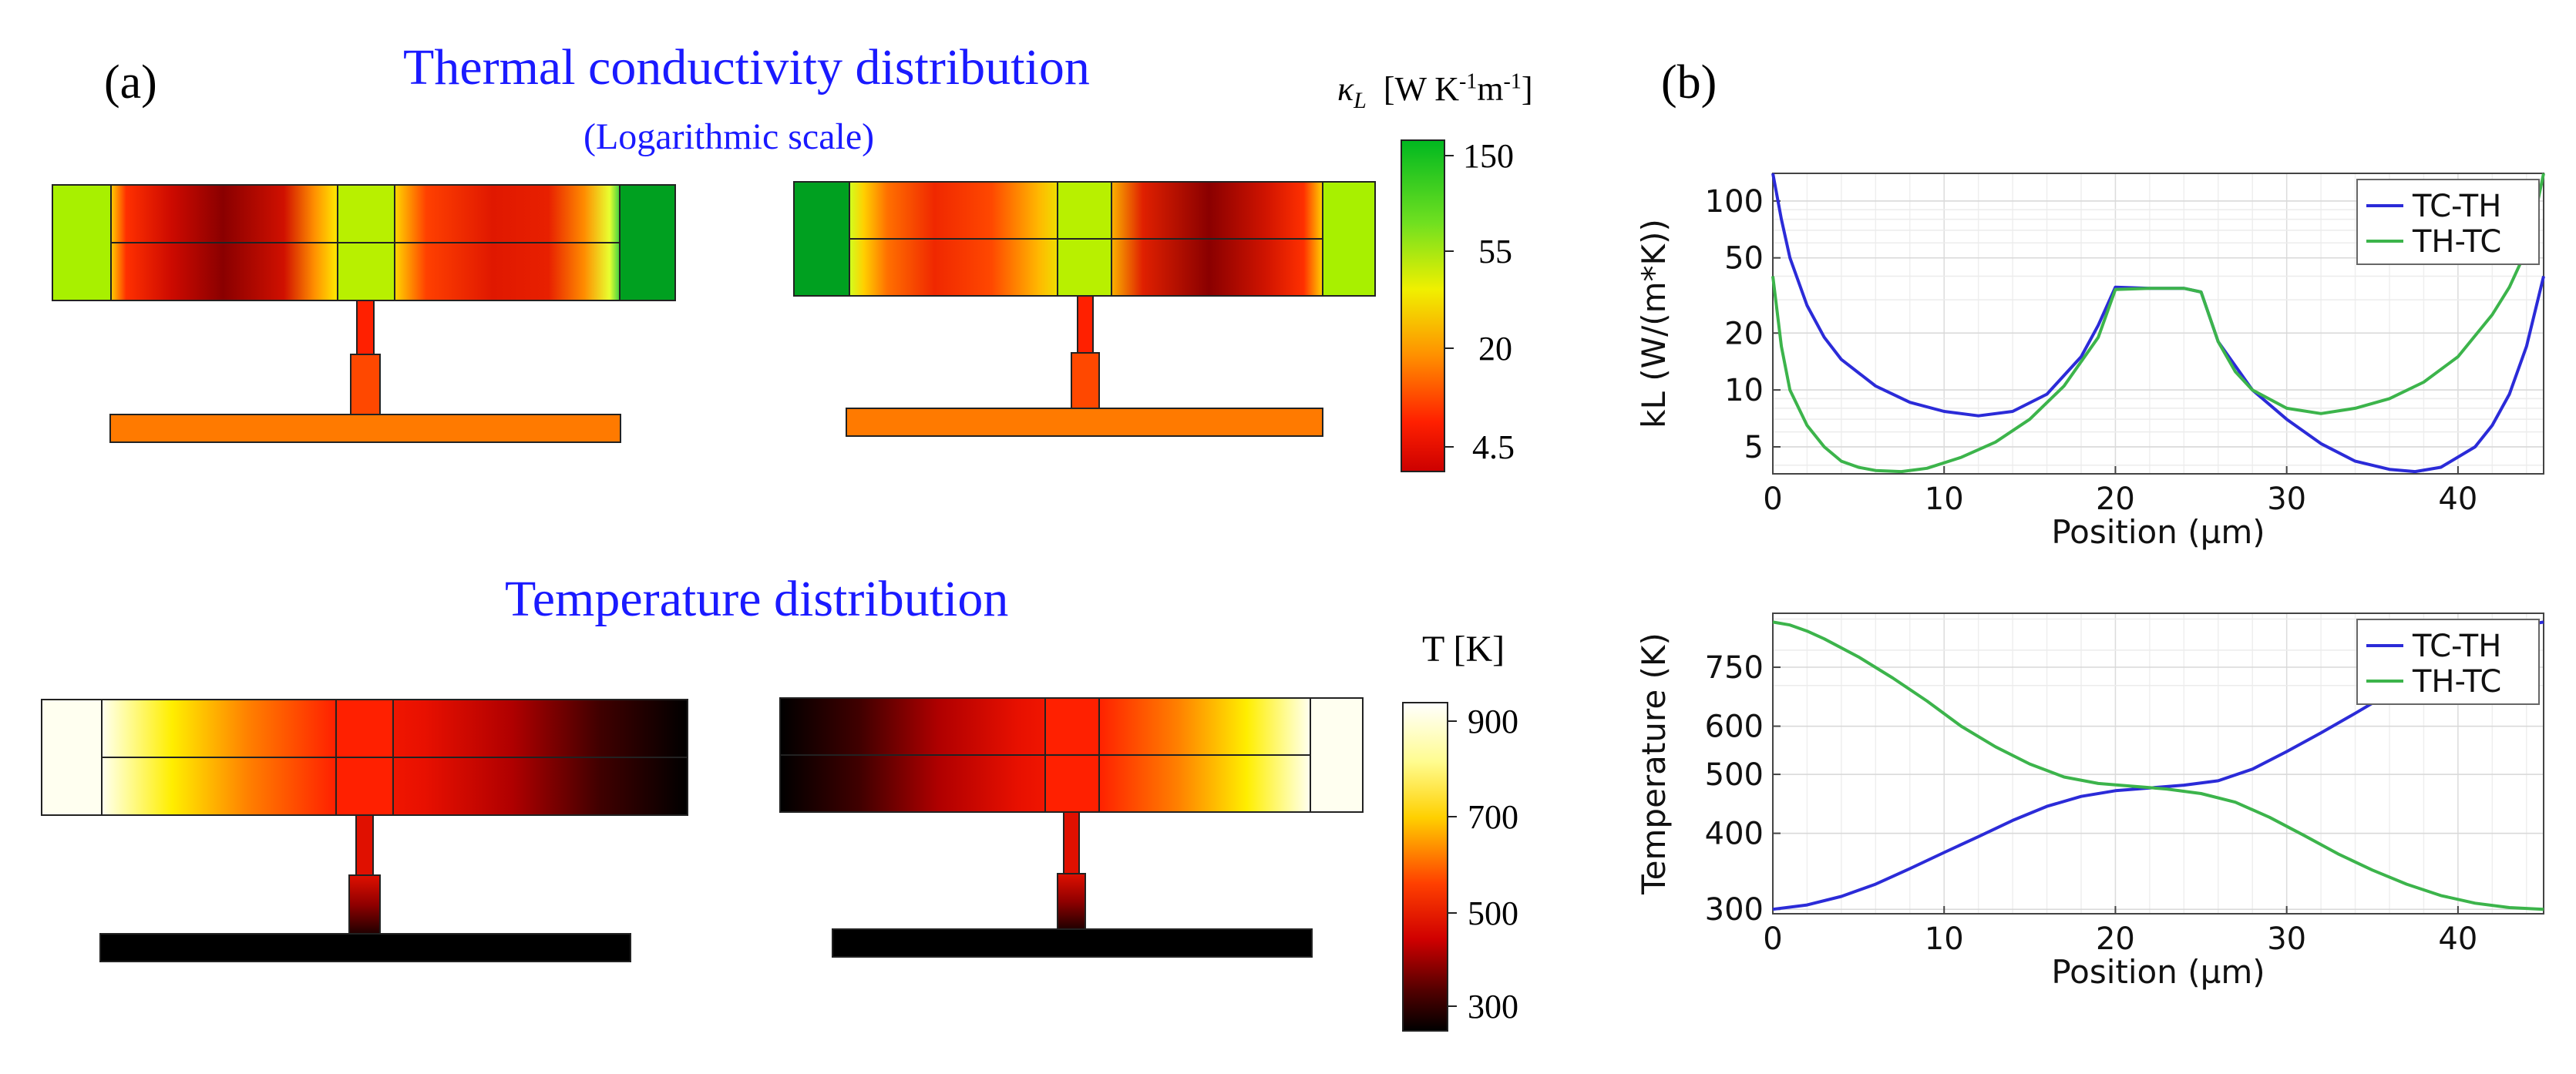 The width and height of the screenshot is (2576, 1074). Describe the element at coordinates (1071, 827) in the screenshot. I see `temperature-device-right` at that location.